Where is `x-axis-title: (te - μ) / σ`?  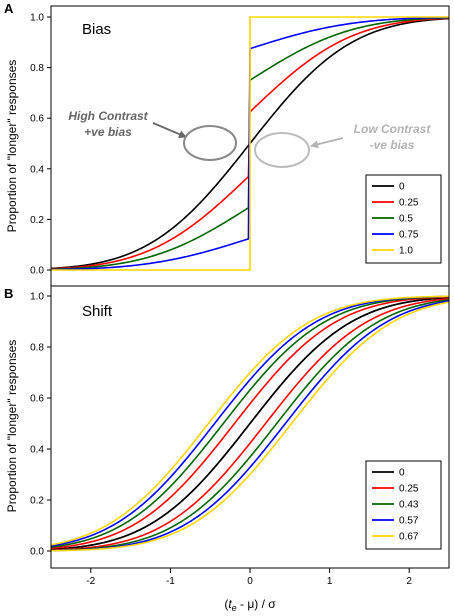
x-axis-title: (te - μ) / σ is located at coordinates (250, 605).